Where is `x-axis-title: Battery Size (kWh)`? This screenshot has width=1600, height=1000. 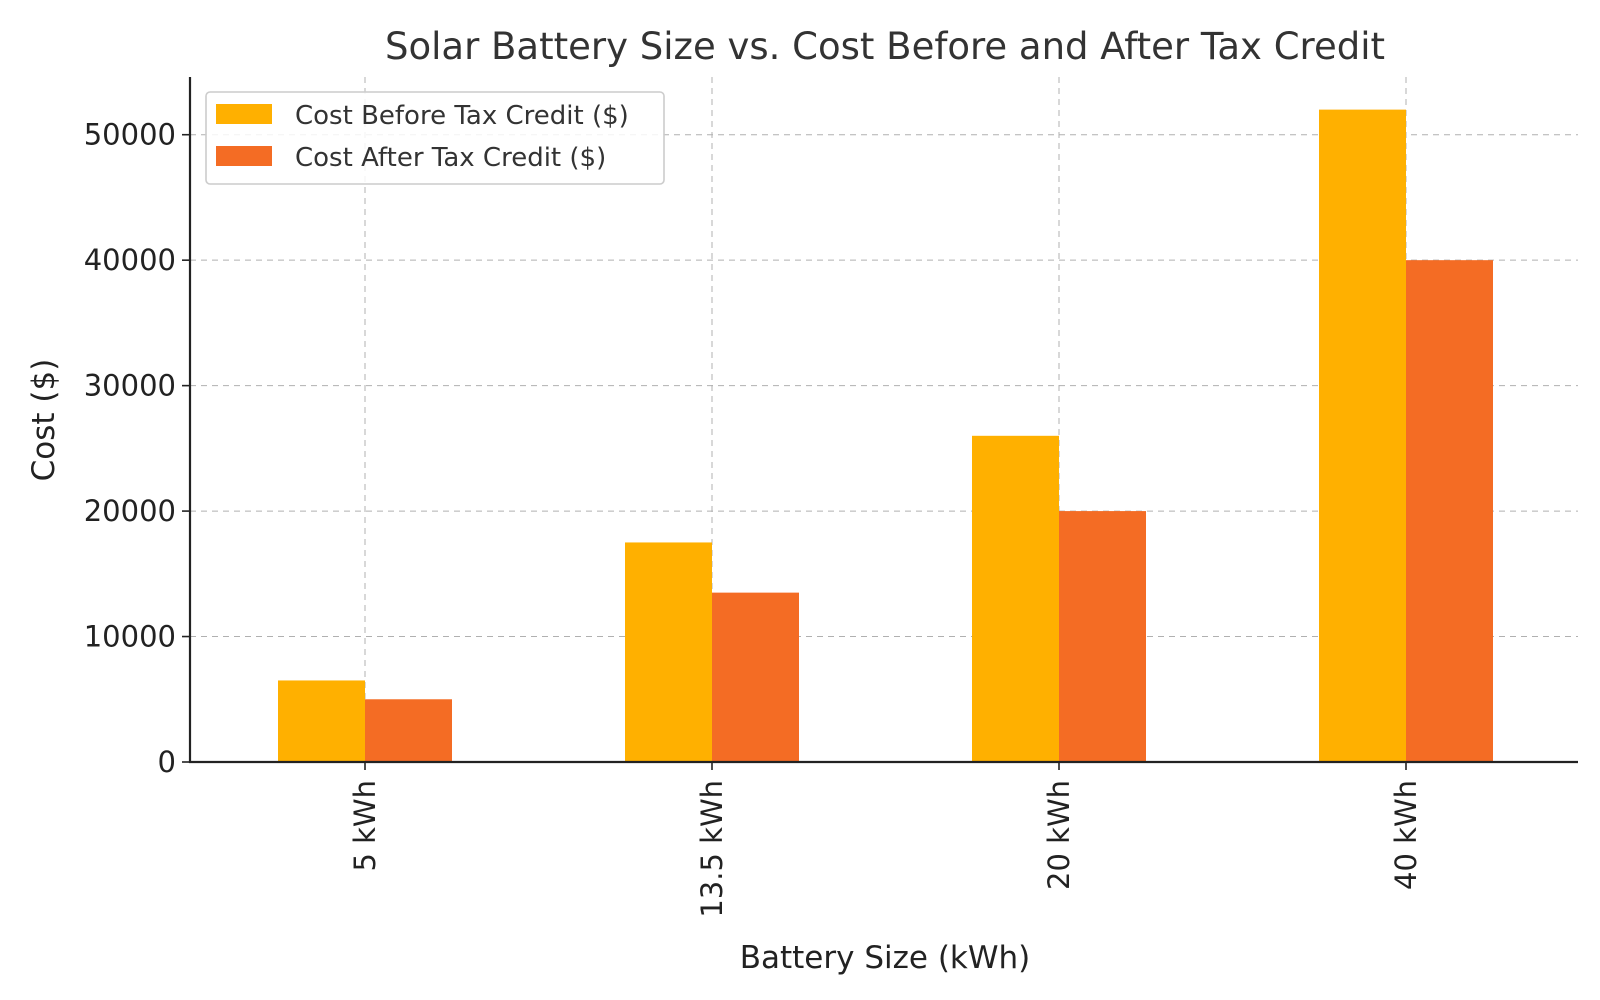 x-axis-title: Battery Size (kWh) is located at coordinates (885, 958).